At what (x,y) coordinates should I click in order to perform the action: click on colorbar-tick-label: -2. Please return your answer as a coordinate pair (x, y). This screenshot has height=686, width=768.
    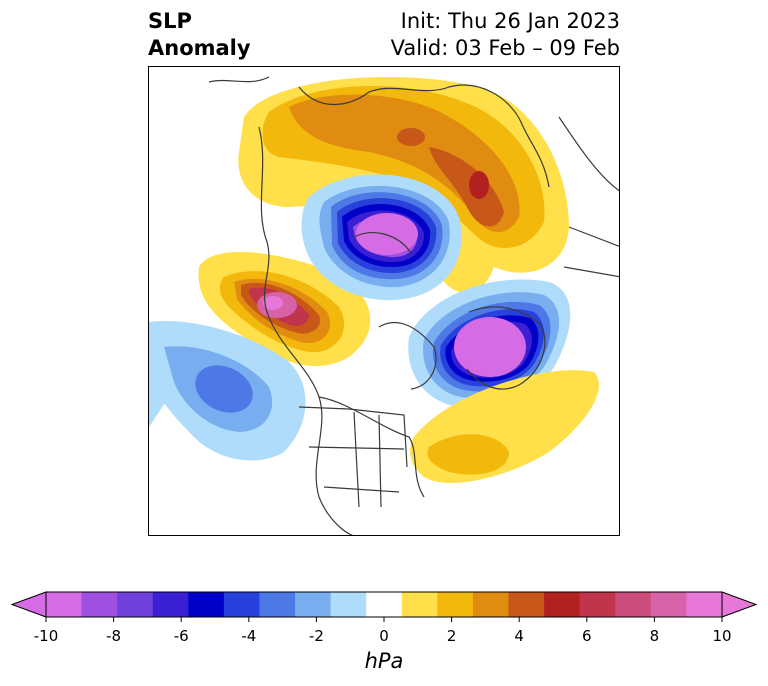
    Looking at the image, I should click on (316, 636).